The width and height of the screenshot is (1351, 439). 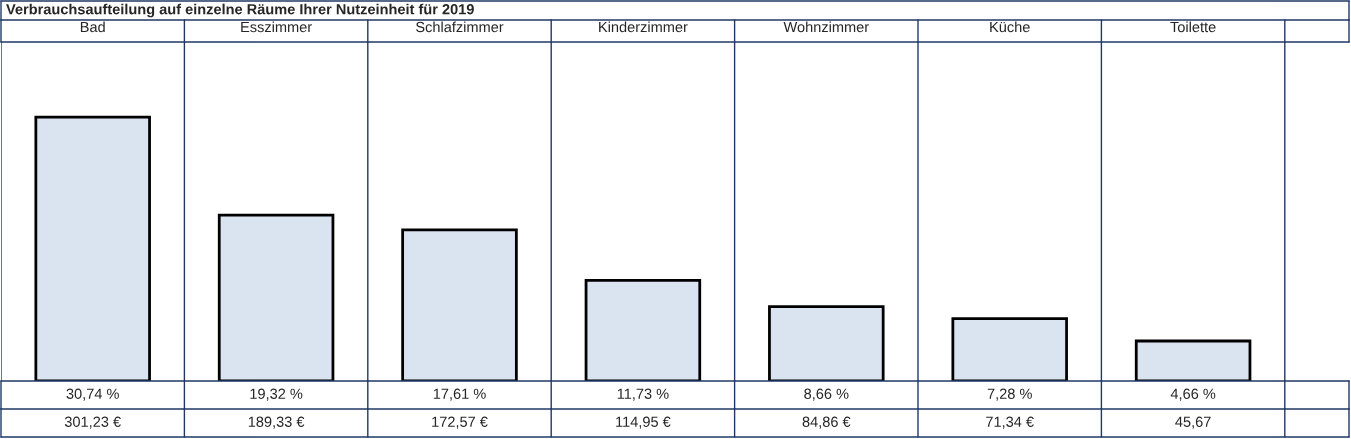 I want to click on text: 172,57 €, so click(x=460, y=422).